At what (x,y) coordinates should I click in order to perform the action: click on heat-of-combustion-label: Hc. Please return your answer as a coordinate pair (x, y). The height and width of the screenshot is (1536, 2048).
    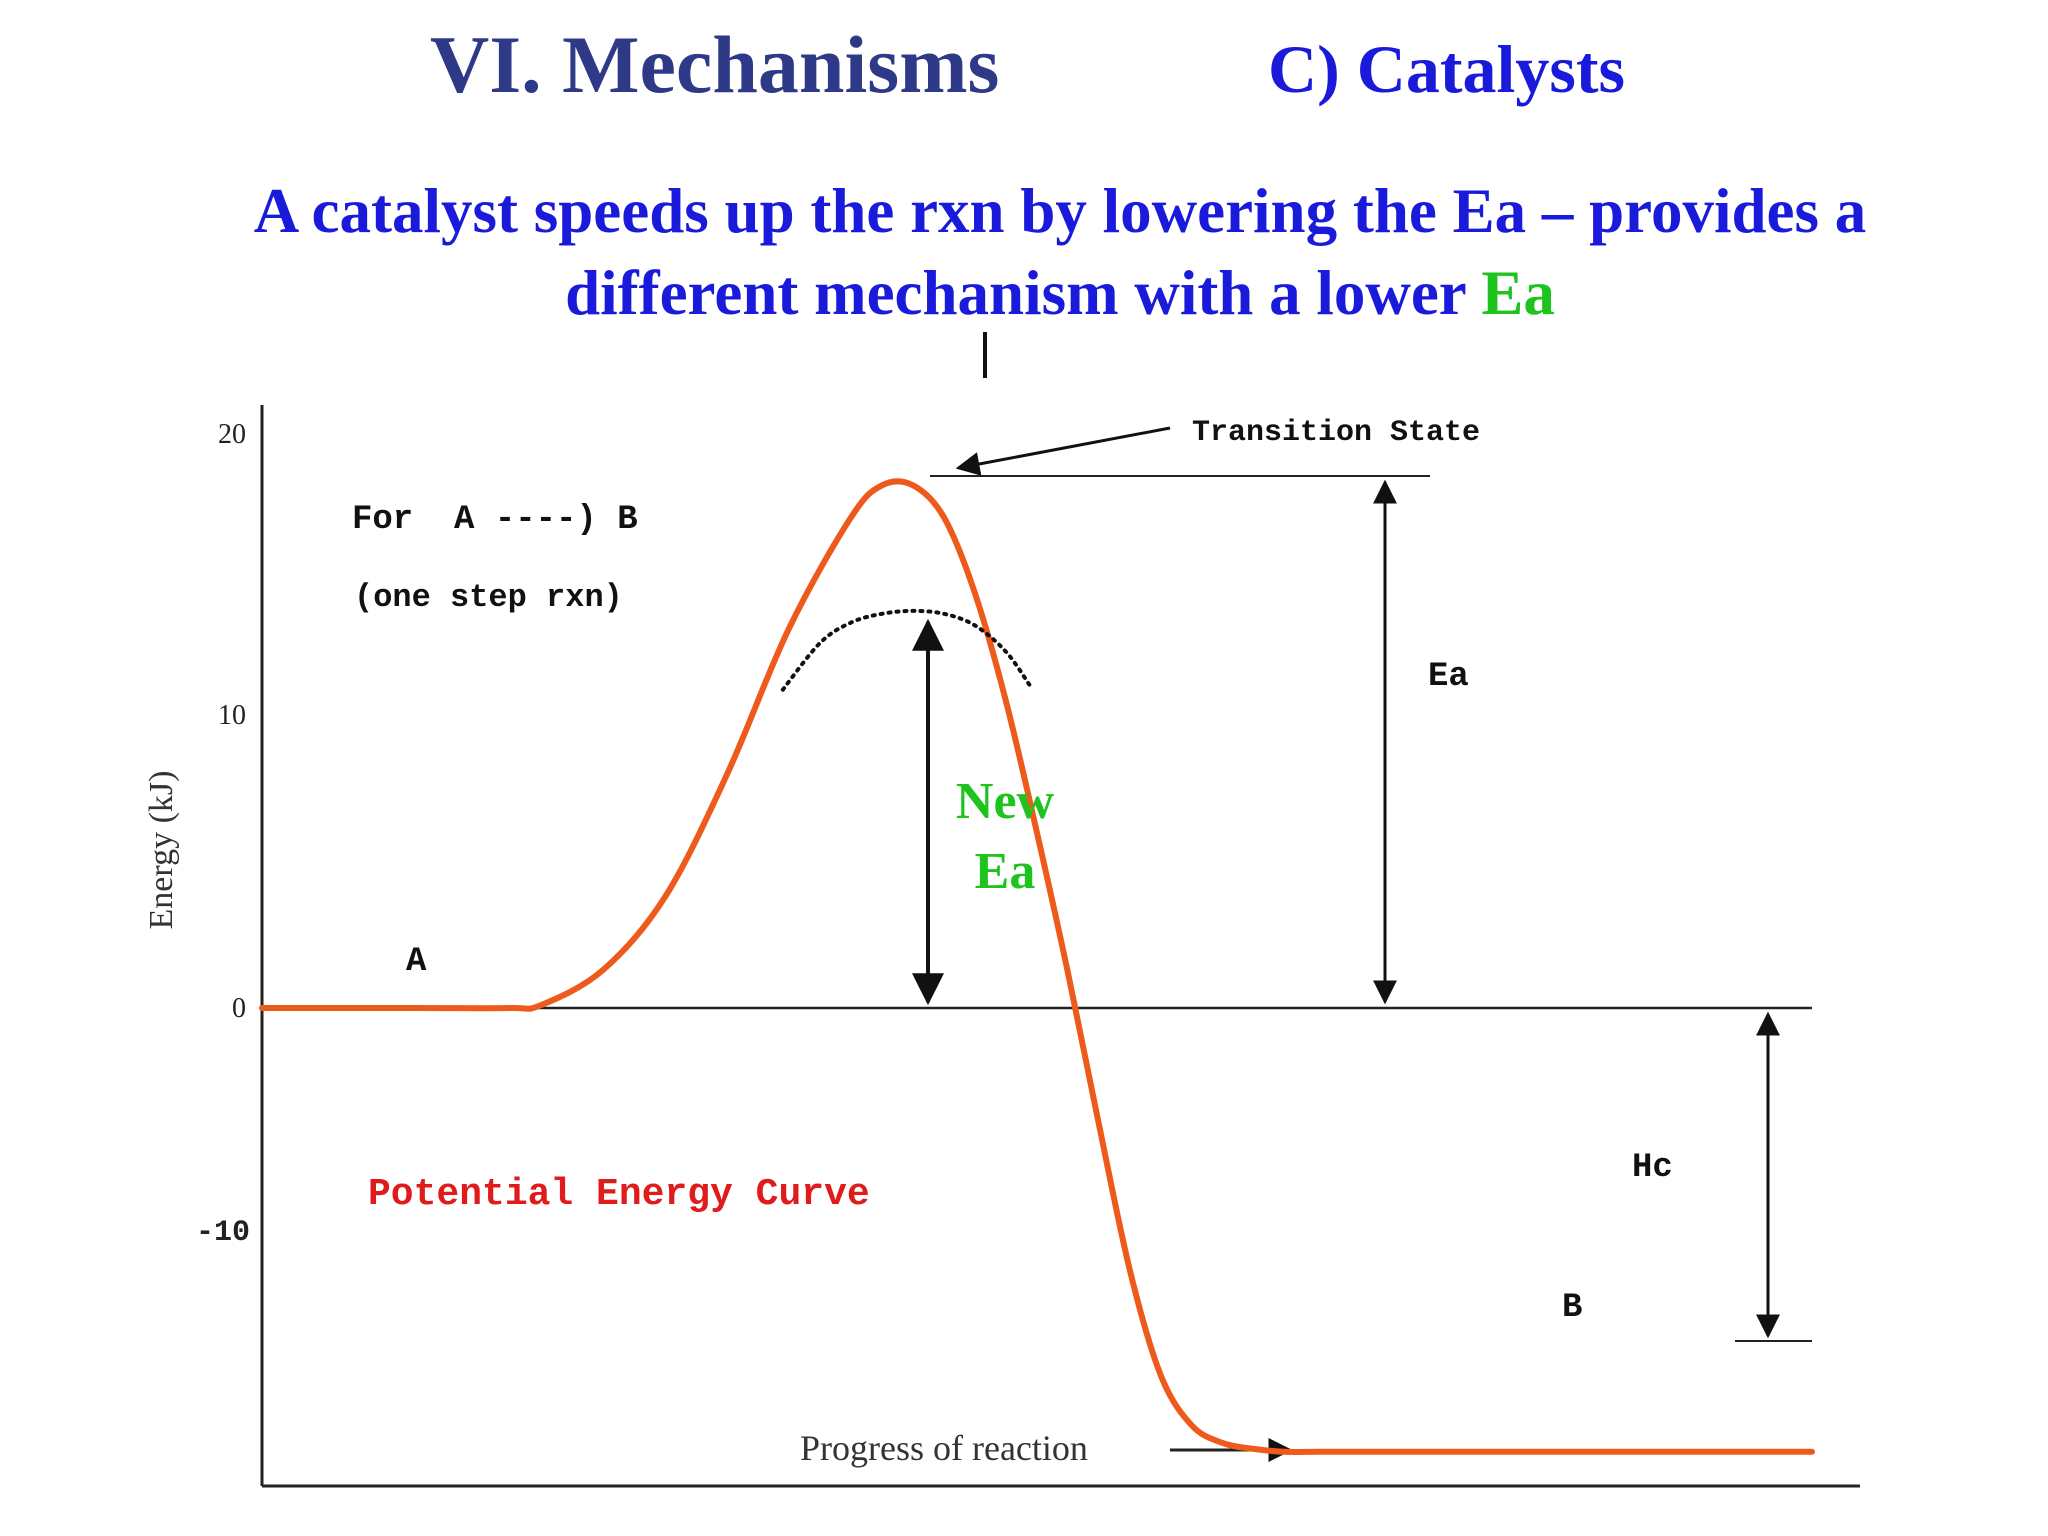
    Looking at the image, I should click on (1652, 1168).